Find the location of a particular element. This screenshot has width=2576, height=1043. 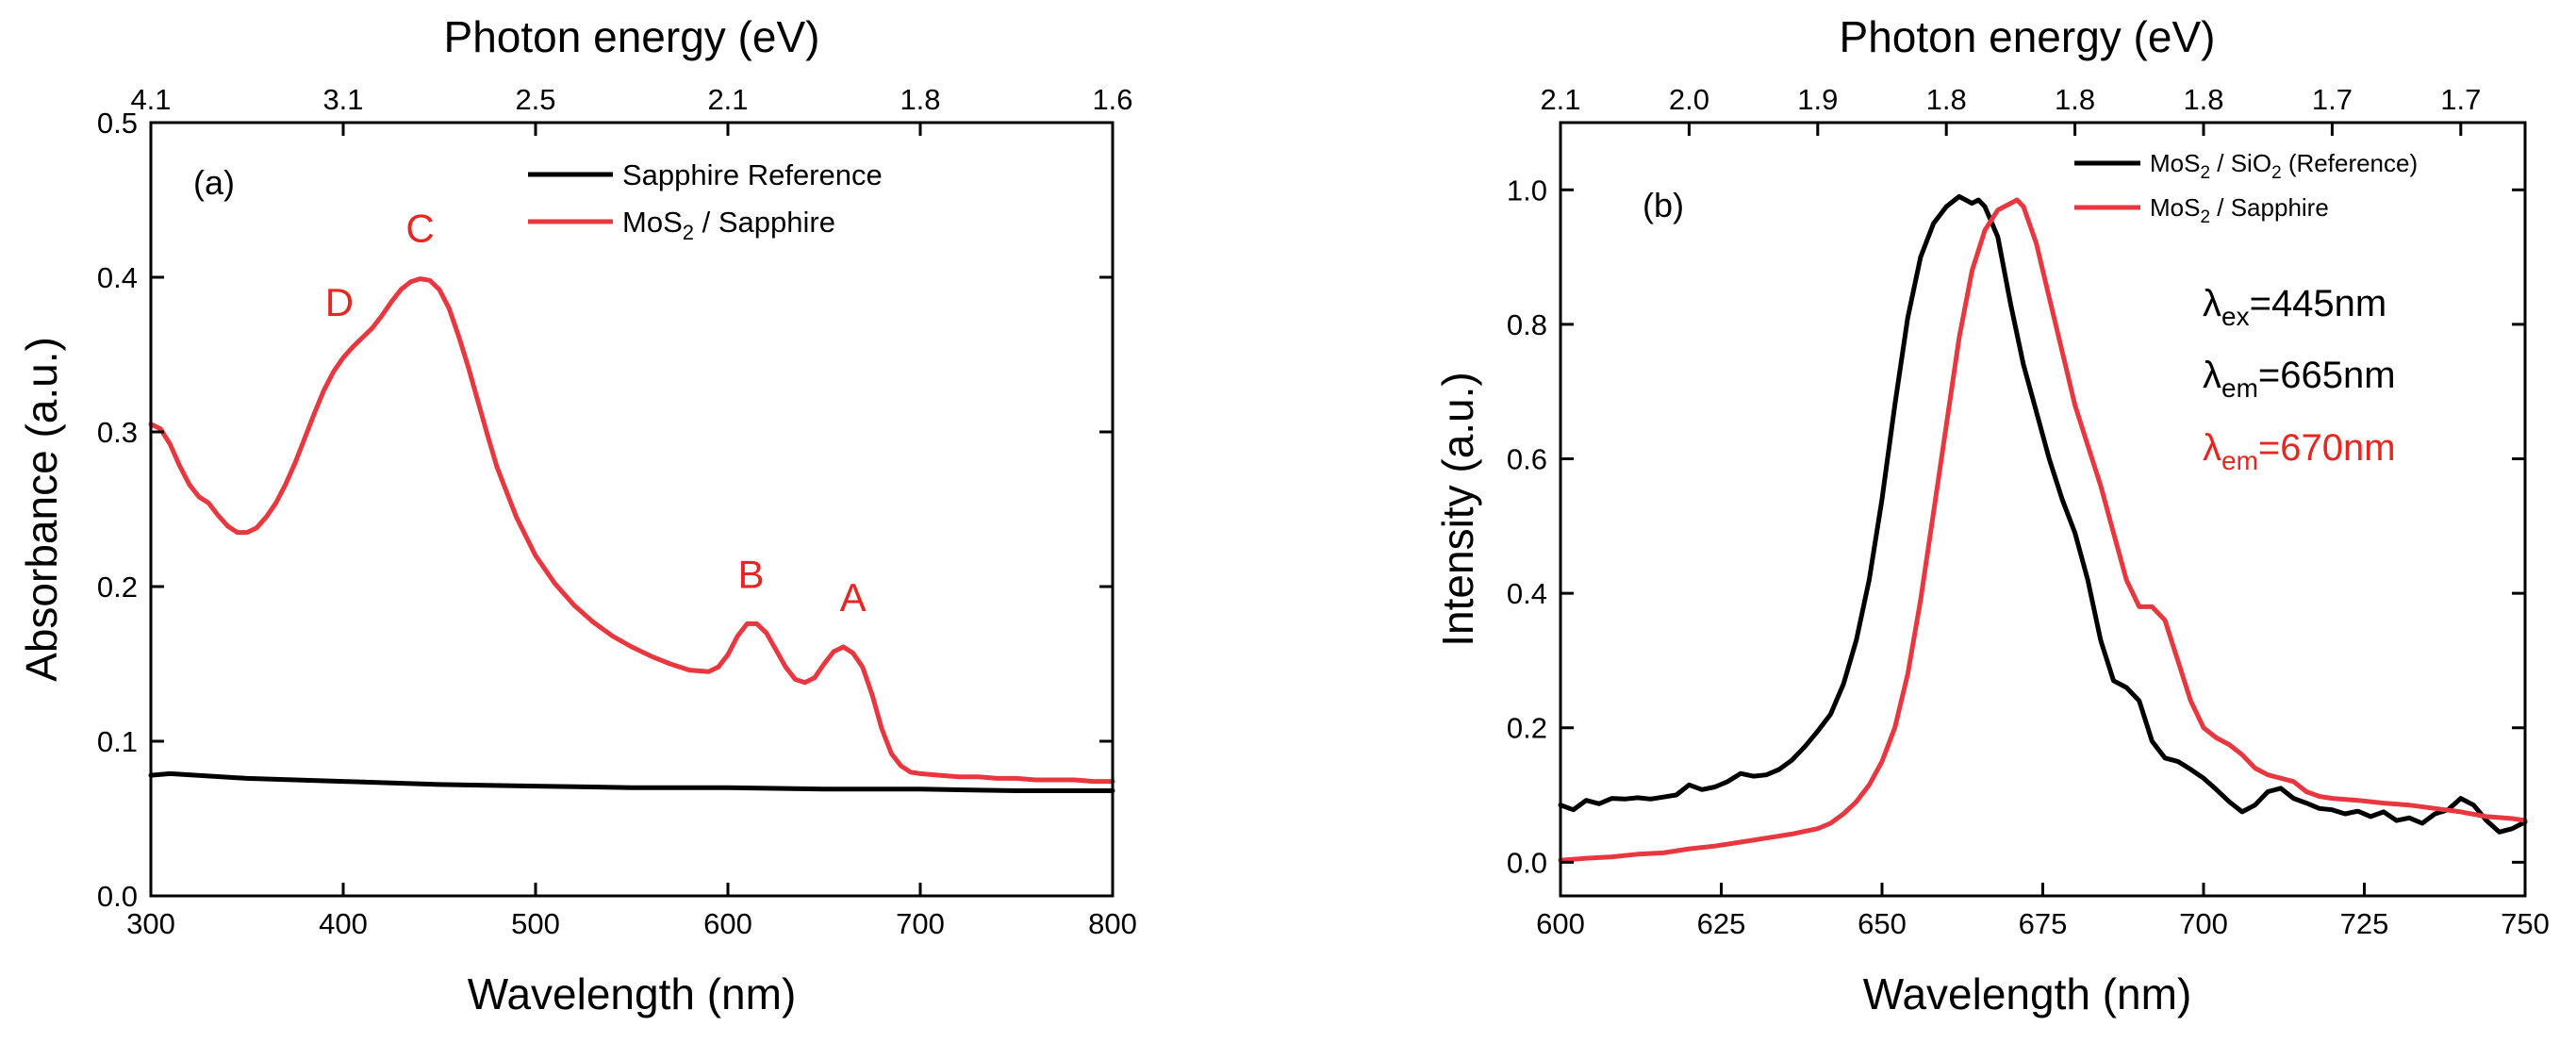

panel-b-x-tick-label: 700 is located at coordinates (2203, 923).